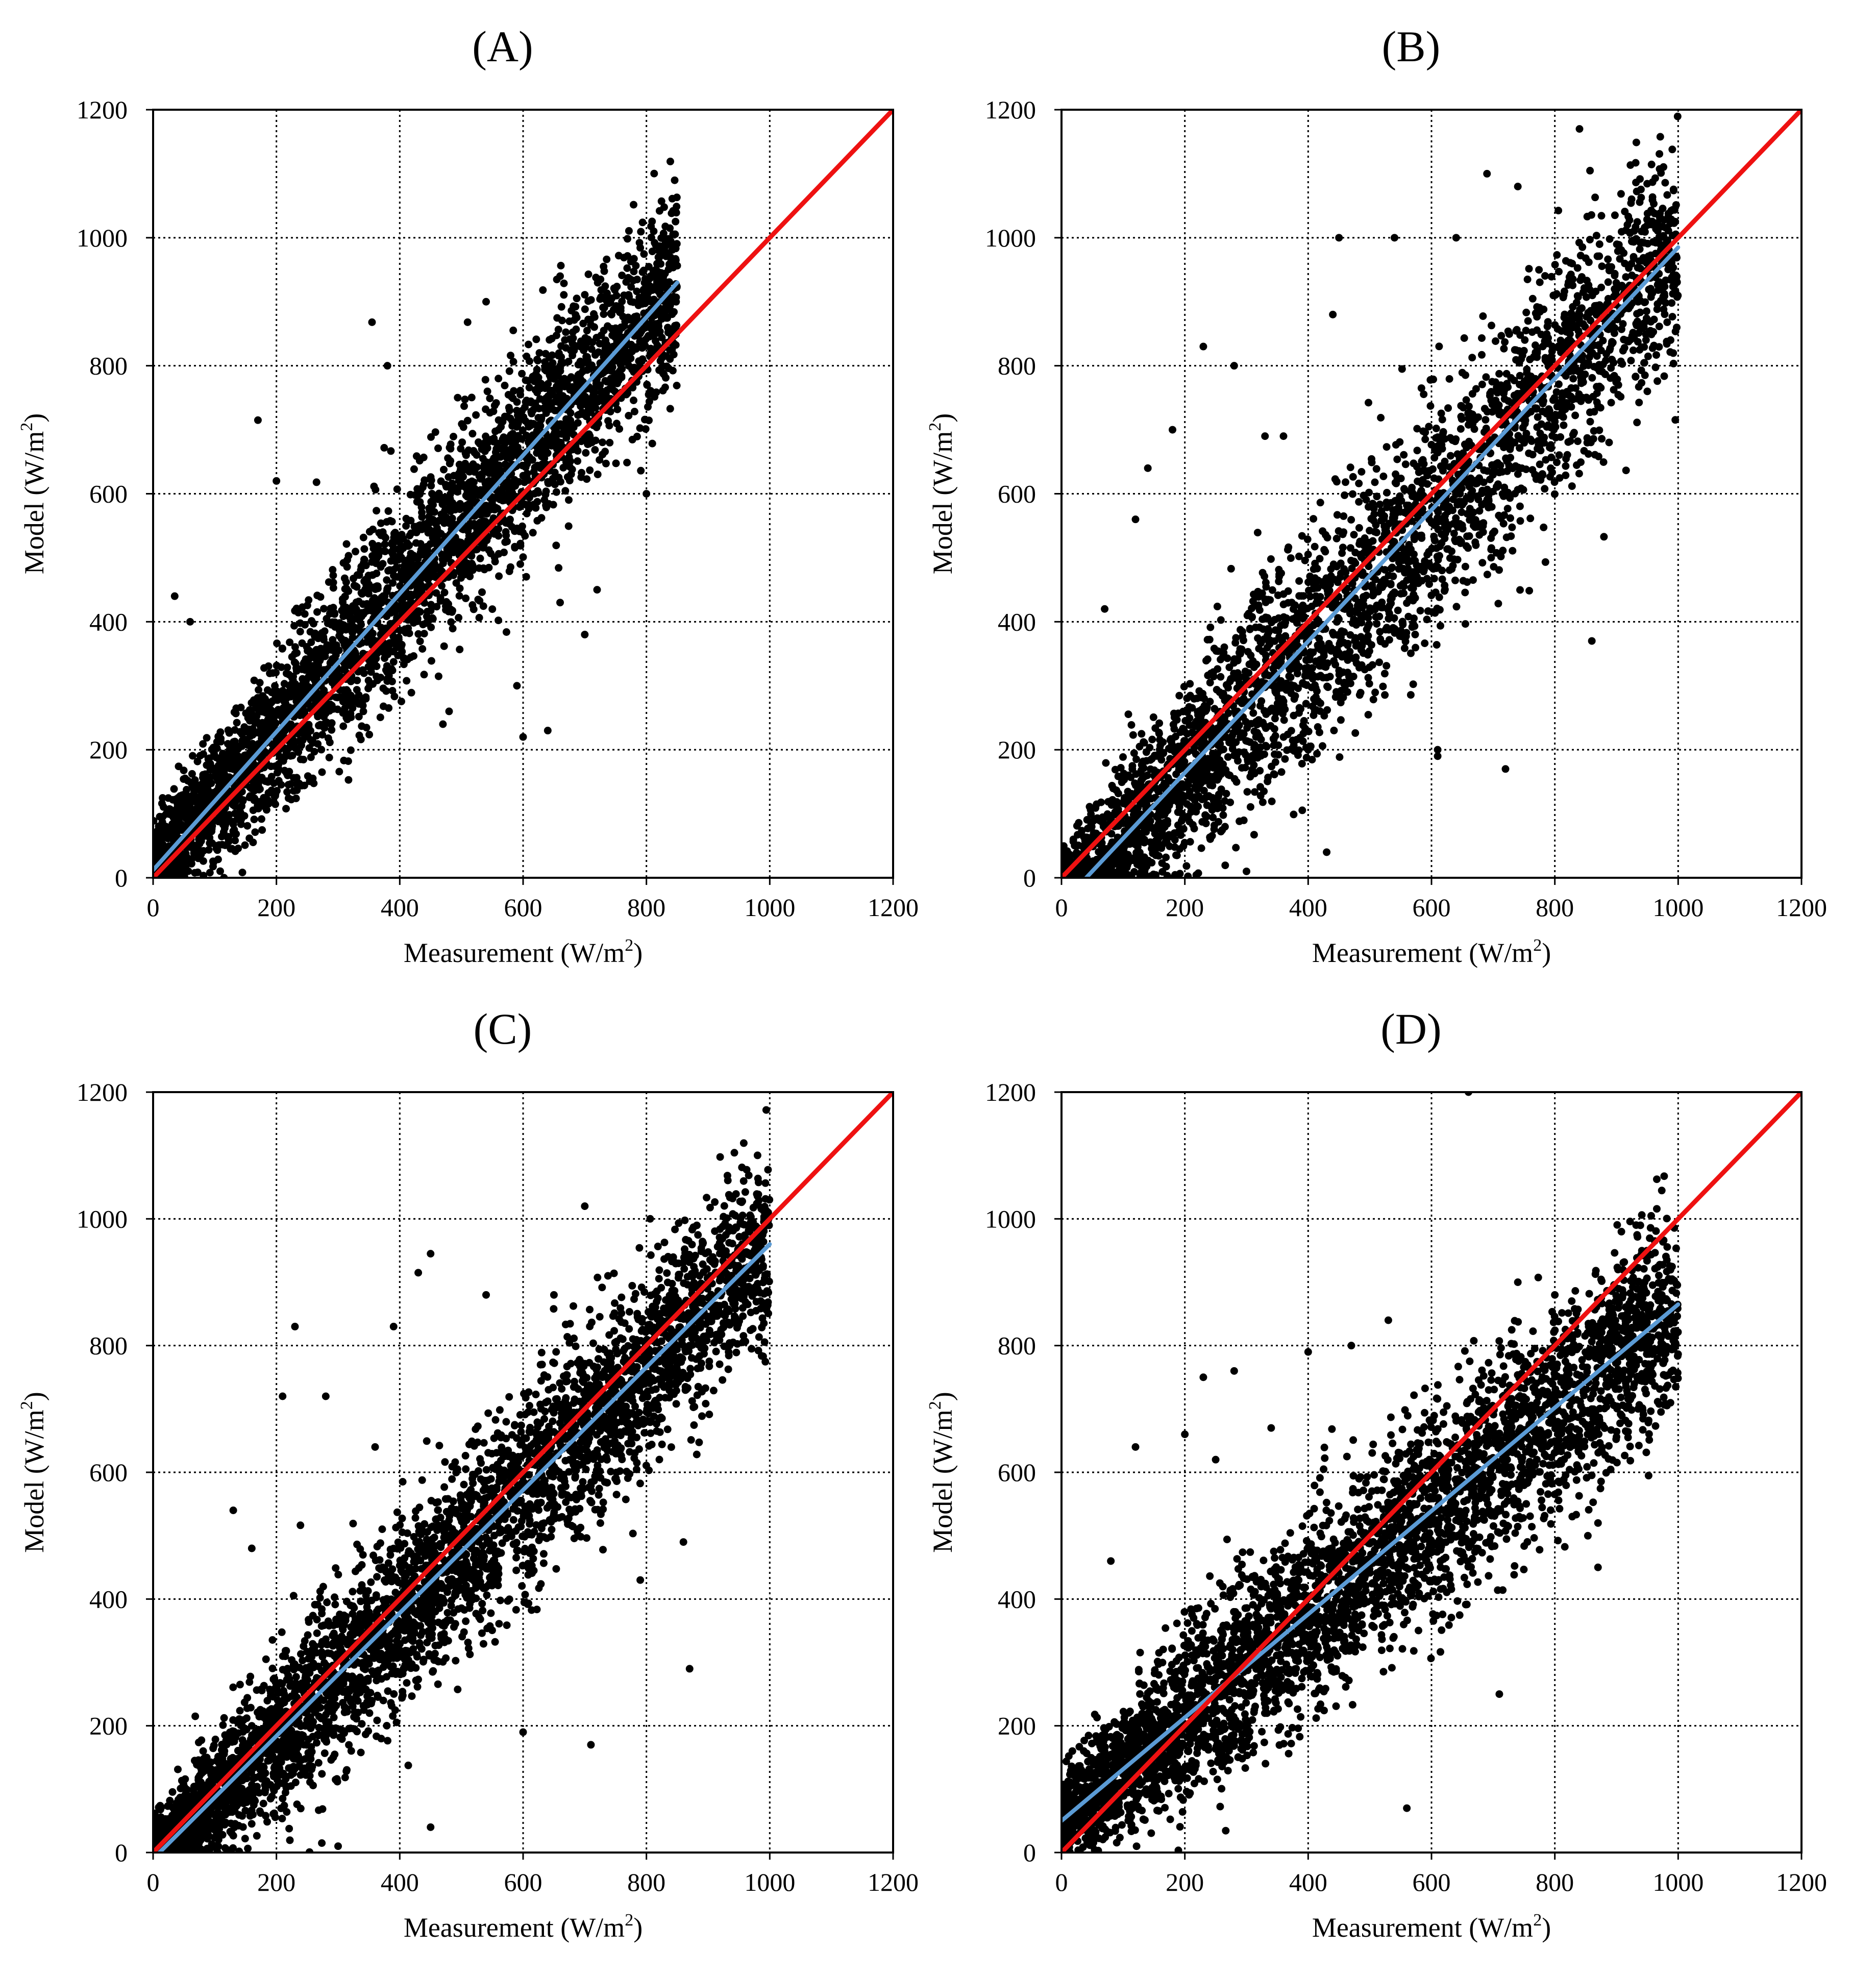 Image resolution: width=1876 pixels, height=1975 pixels. Describe the element at coordinates (108, 621) in the screenshot. I see `y-tick-label: 400` at that location.